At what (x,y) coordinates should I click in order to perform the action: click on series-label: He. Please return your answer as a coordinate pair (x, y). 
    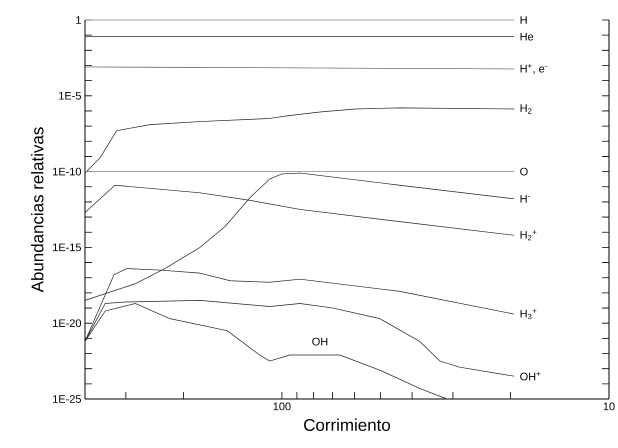
    Looking at the image, I should click on (527, 36).